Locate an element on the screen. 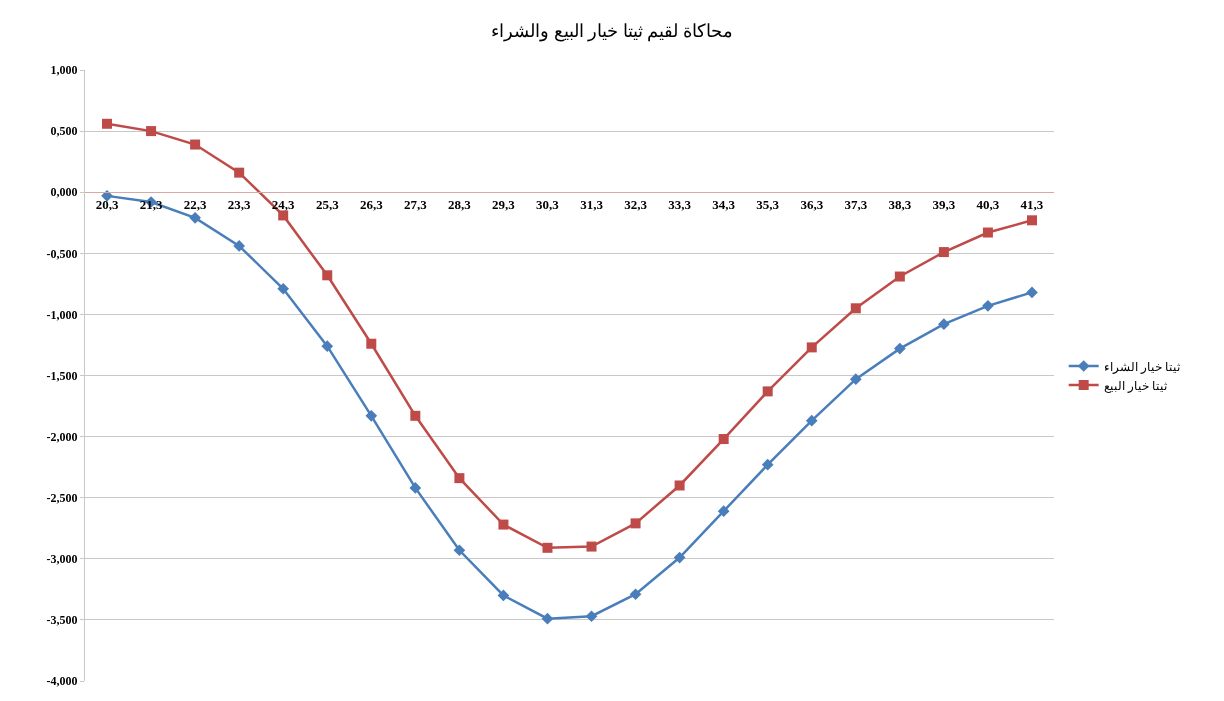 This screenshot has height=701, width=1224. x-tick-label: 32,3 is located at coordinates (636, 204).